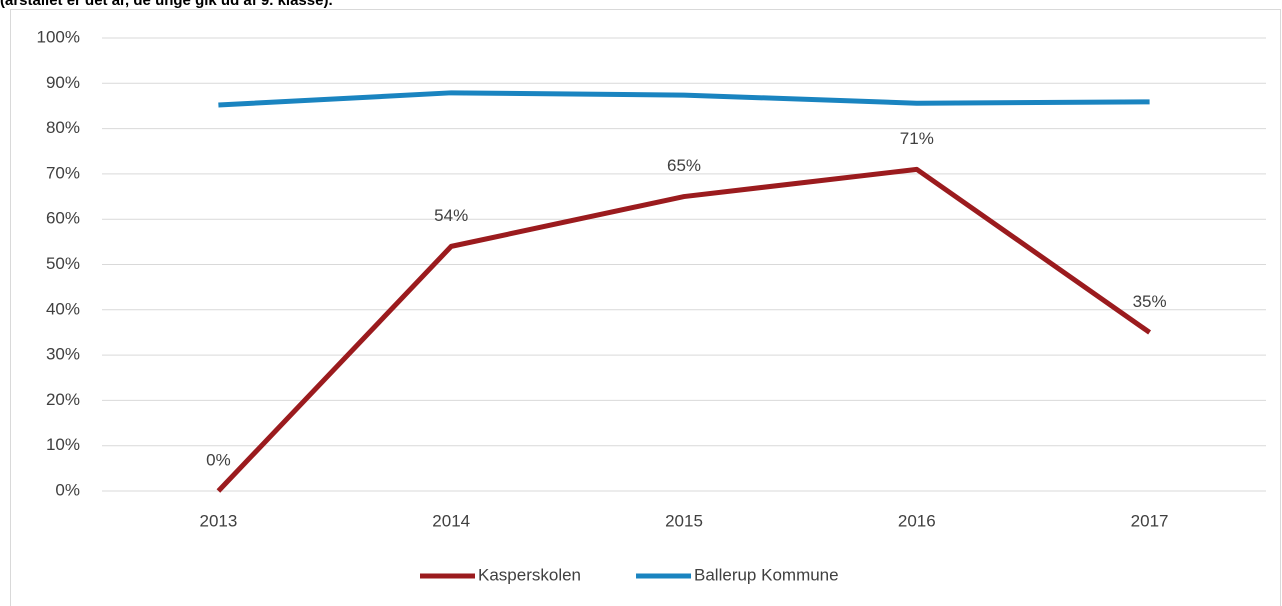 The image size is (1282, 606). What do you see at coordinates (63, 354) in the screenshot?
I see `y-tick-label: 30%` at bounding box center [63, 354].